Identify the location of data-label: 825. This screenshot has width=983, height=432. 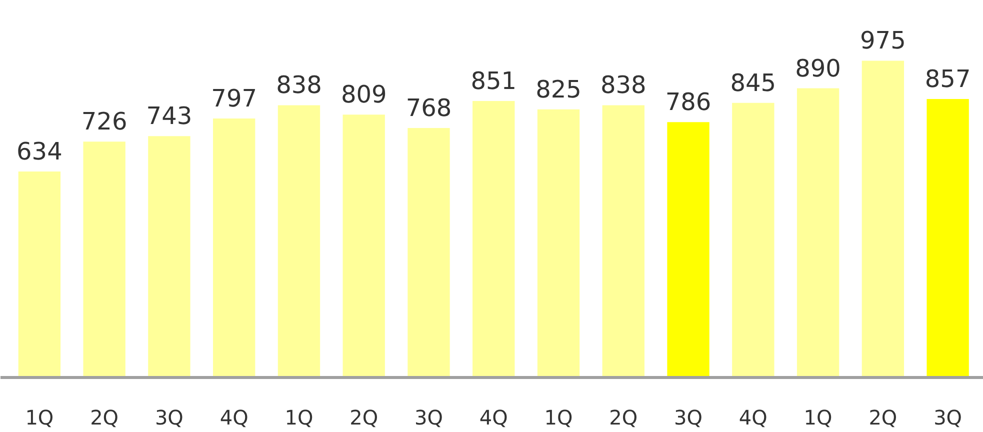
(559, 89).